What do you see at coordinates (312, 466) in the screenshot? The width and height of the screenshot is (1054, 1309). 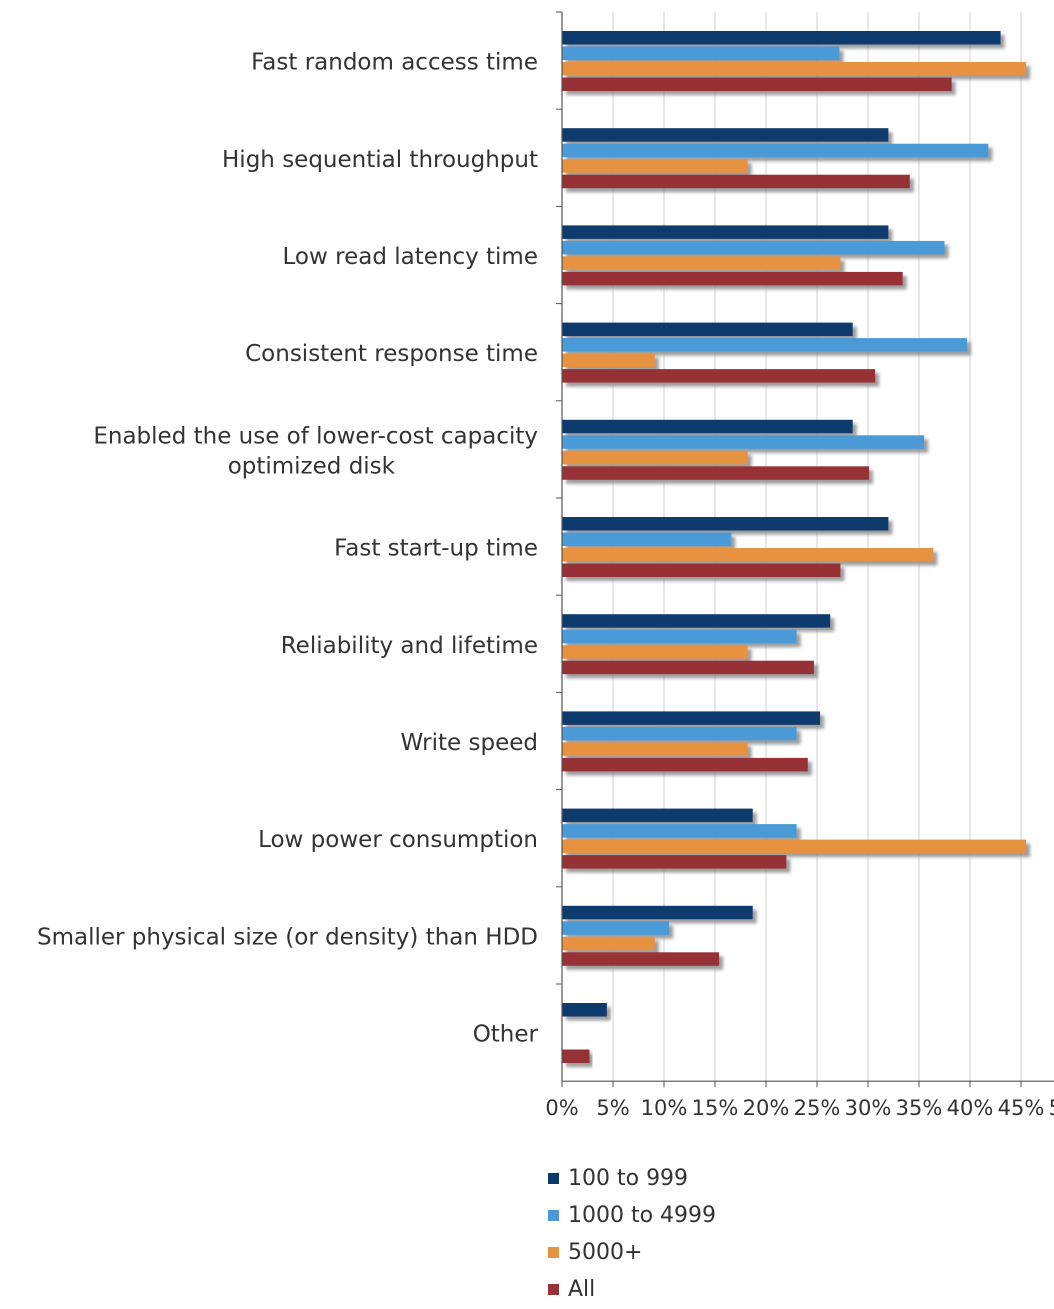 I see `category-label-line: optimized disk` at bounding box center [312, 466].